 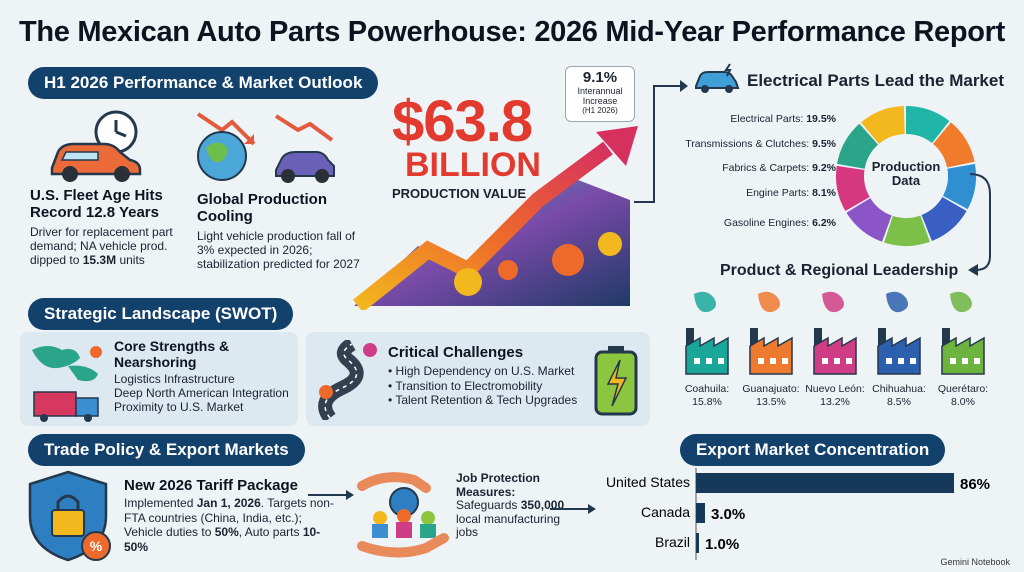 I want to click on headline-label: PRODUCTION VALUE, so click(x=459, y=193).